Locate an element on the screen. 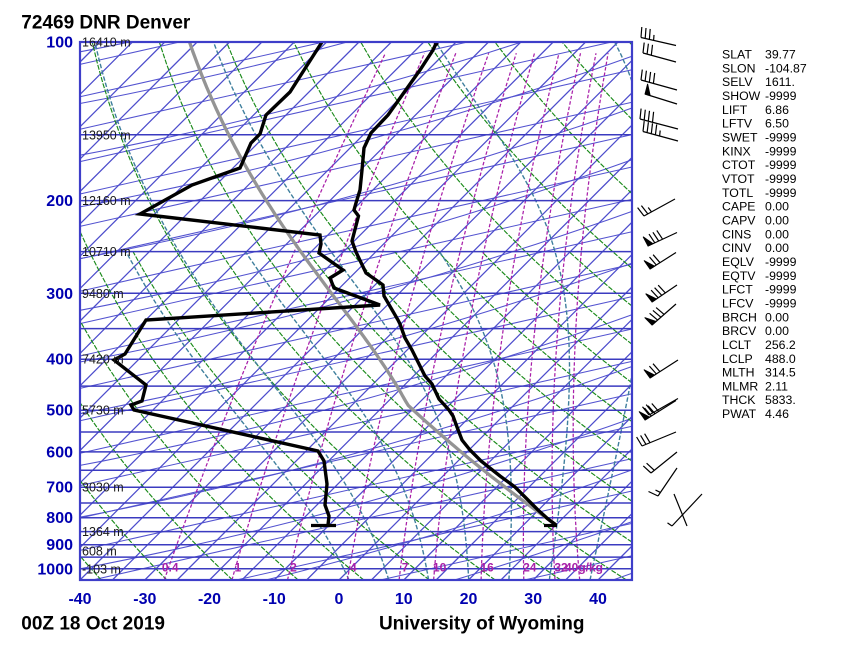 This screenshot has width=845, height=656. svg-text: 1000 is located at coordinates (55, 569).